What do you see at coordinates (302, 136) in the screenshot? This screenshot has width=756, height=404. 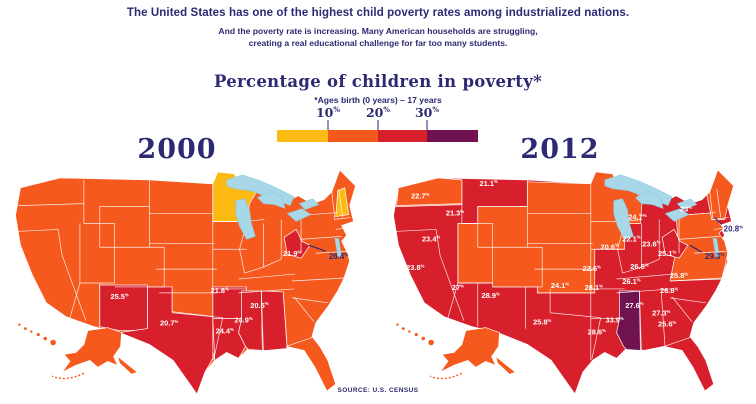 I see `legend-bar-segment-under10` at bounding box center [302, 136].